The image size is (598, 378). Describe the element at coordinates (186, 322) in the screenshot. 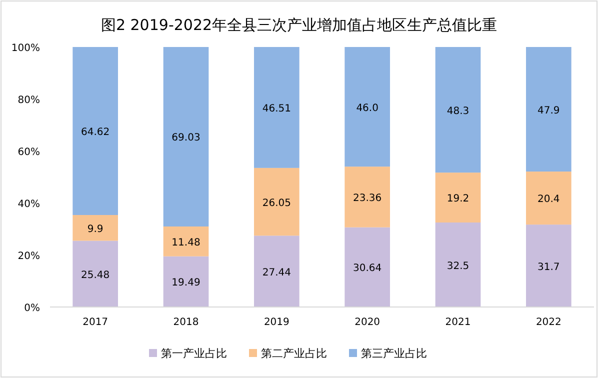

I see `x-tick-label: 2018` at that location.